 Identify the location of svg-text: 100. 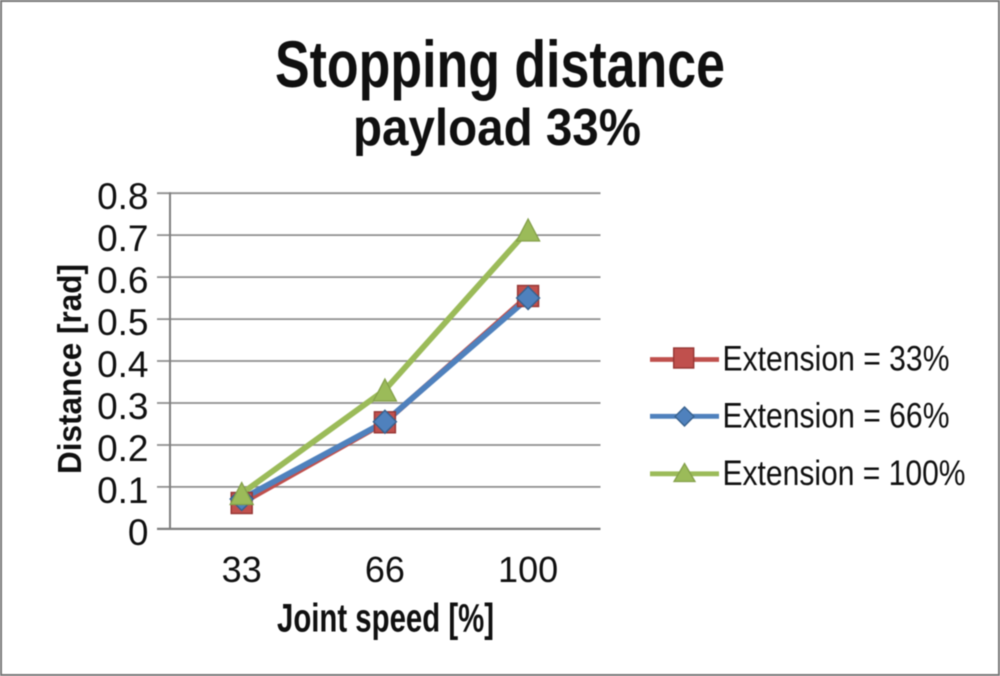
(528, 569).